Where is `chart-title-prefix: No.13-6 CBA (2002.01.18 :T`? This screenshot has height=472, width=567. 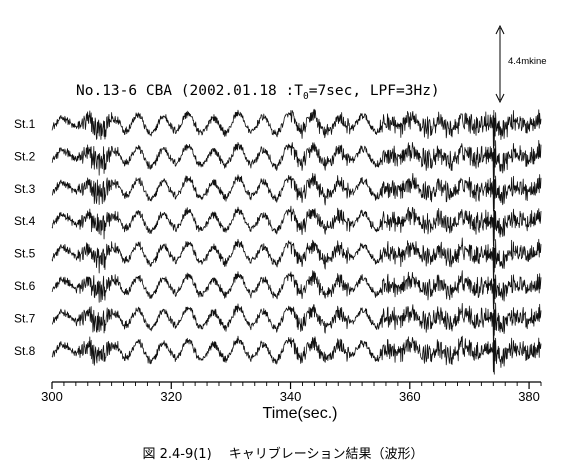 chart-title-prefix: No.13-6 CBA (2002.01.18 :T is located at coordinates (189, 91).